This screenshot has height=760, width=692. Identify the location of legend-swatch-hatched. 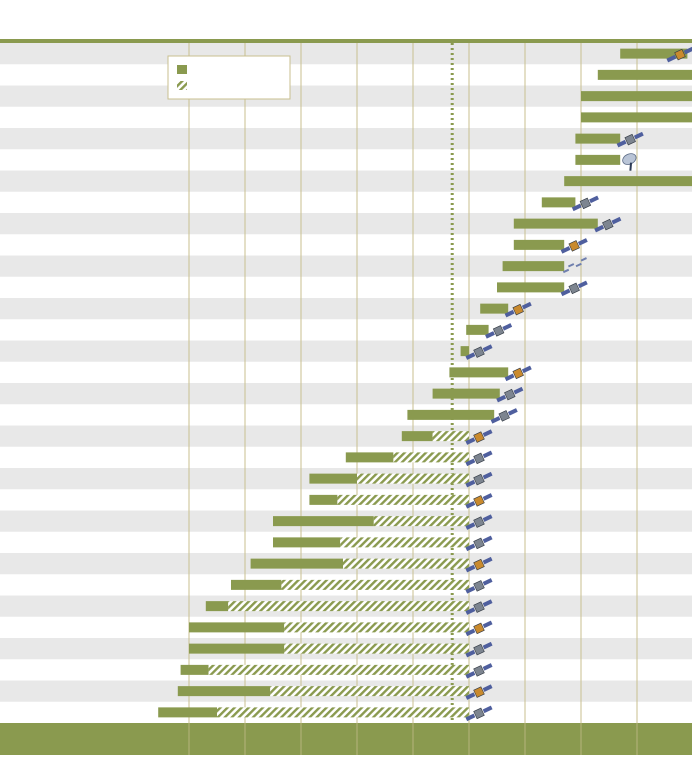
(182, 85).